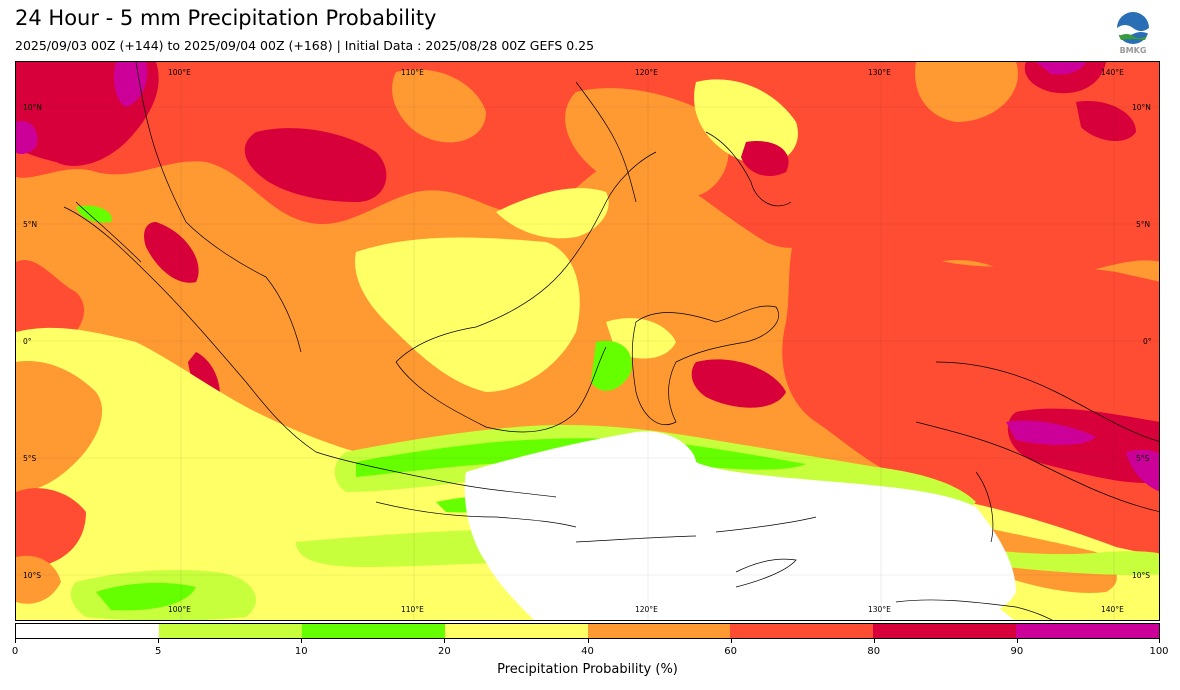  Describe the element at coordinates (1133, 50) in the screenshot. I see `svg-text: BMKG` at that location.